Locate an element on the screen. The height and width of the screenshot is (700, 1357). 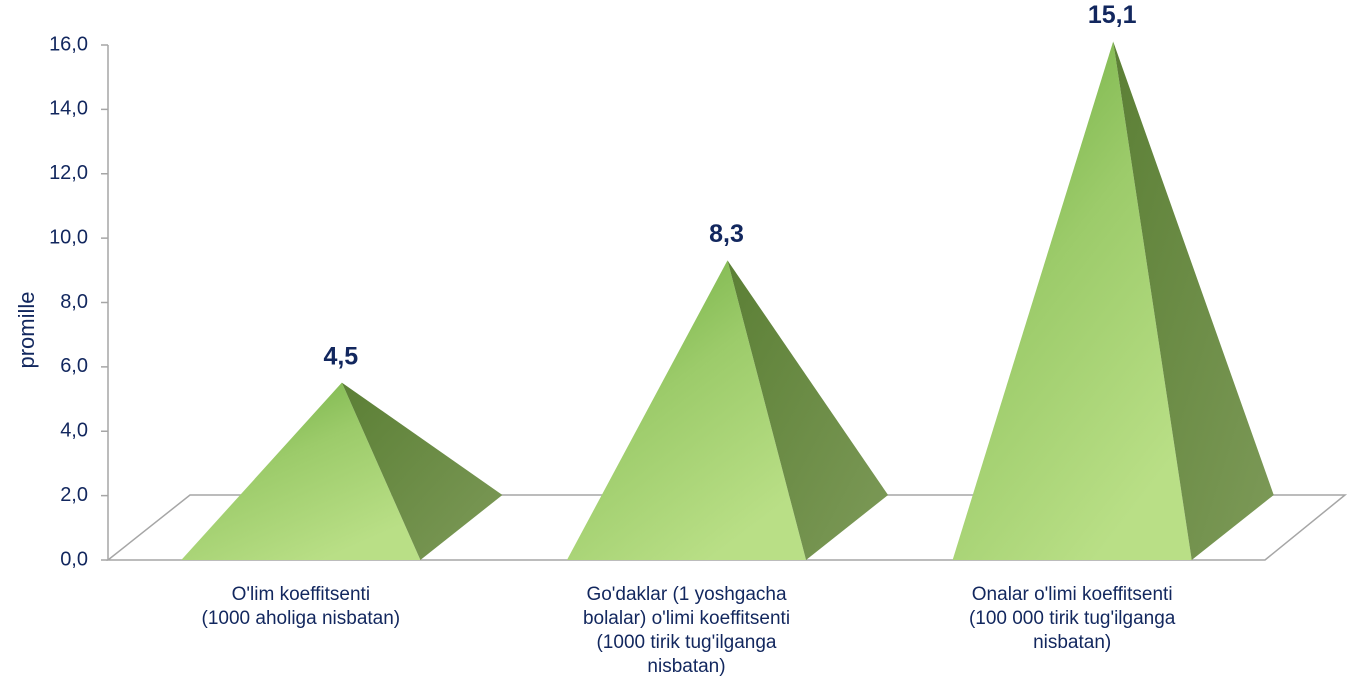
y-tick-label: 4,0 is located at coordinates (74, 431).